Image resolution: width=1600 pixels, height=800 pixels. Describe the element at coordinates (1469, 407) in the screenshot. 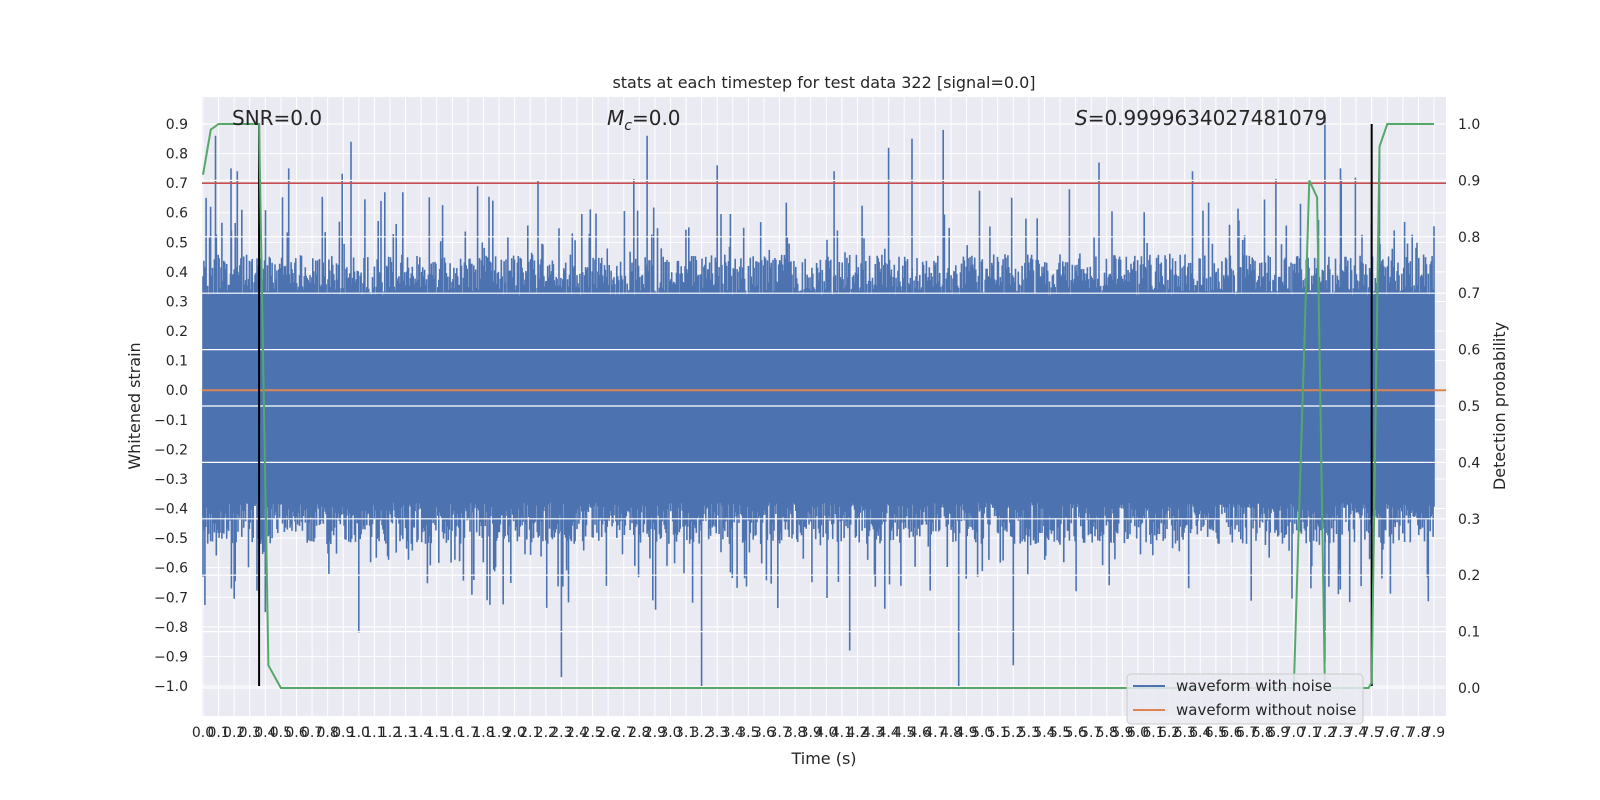

I see `y-tick-label-right: 0.5` at that location.